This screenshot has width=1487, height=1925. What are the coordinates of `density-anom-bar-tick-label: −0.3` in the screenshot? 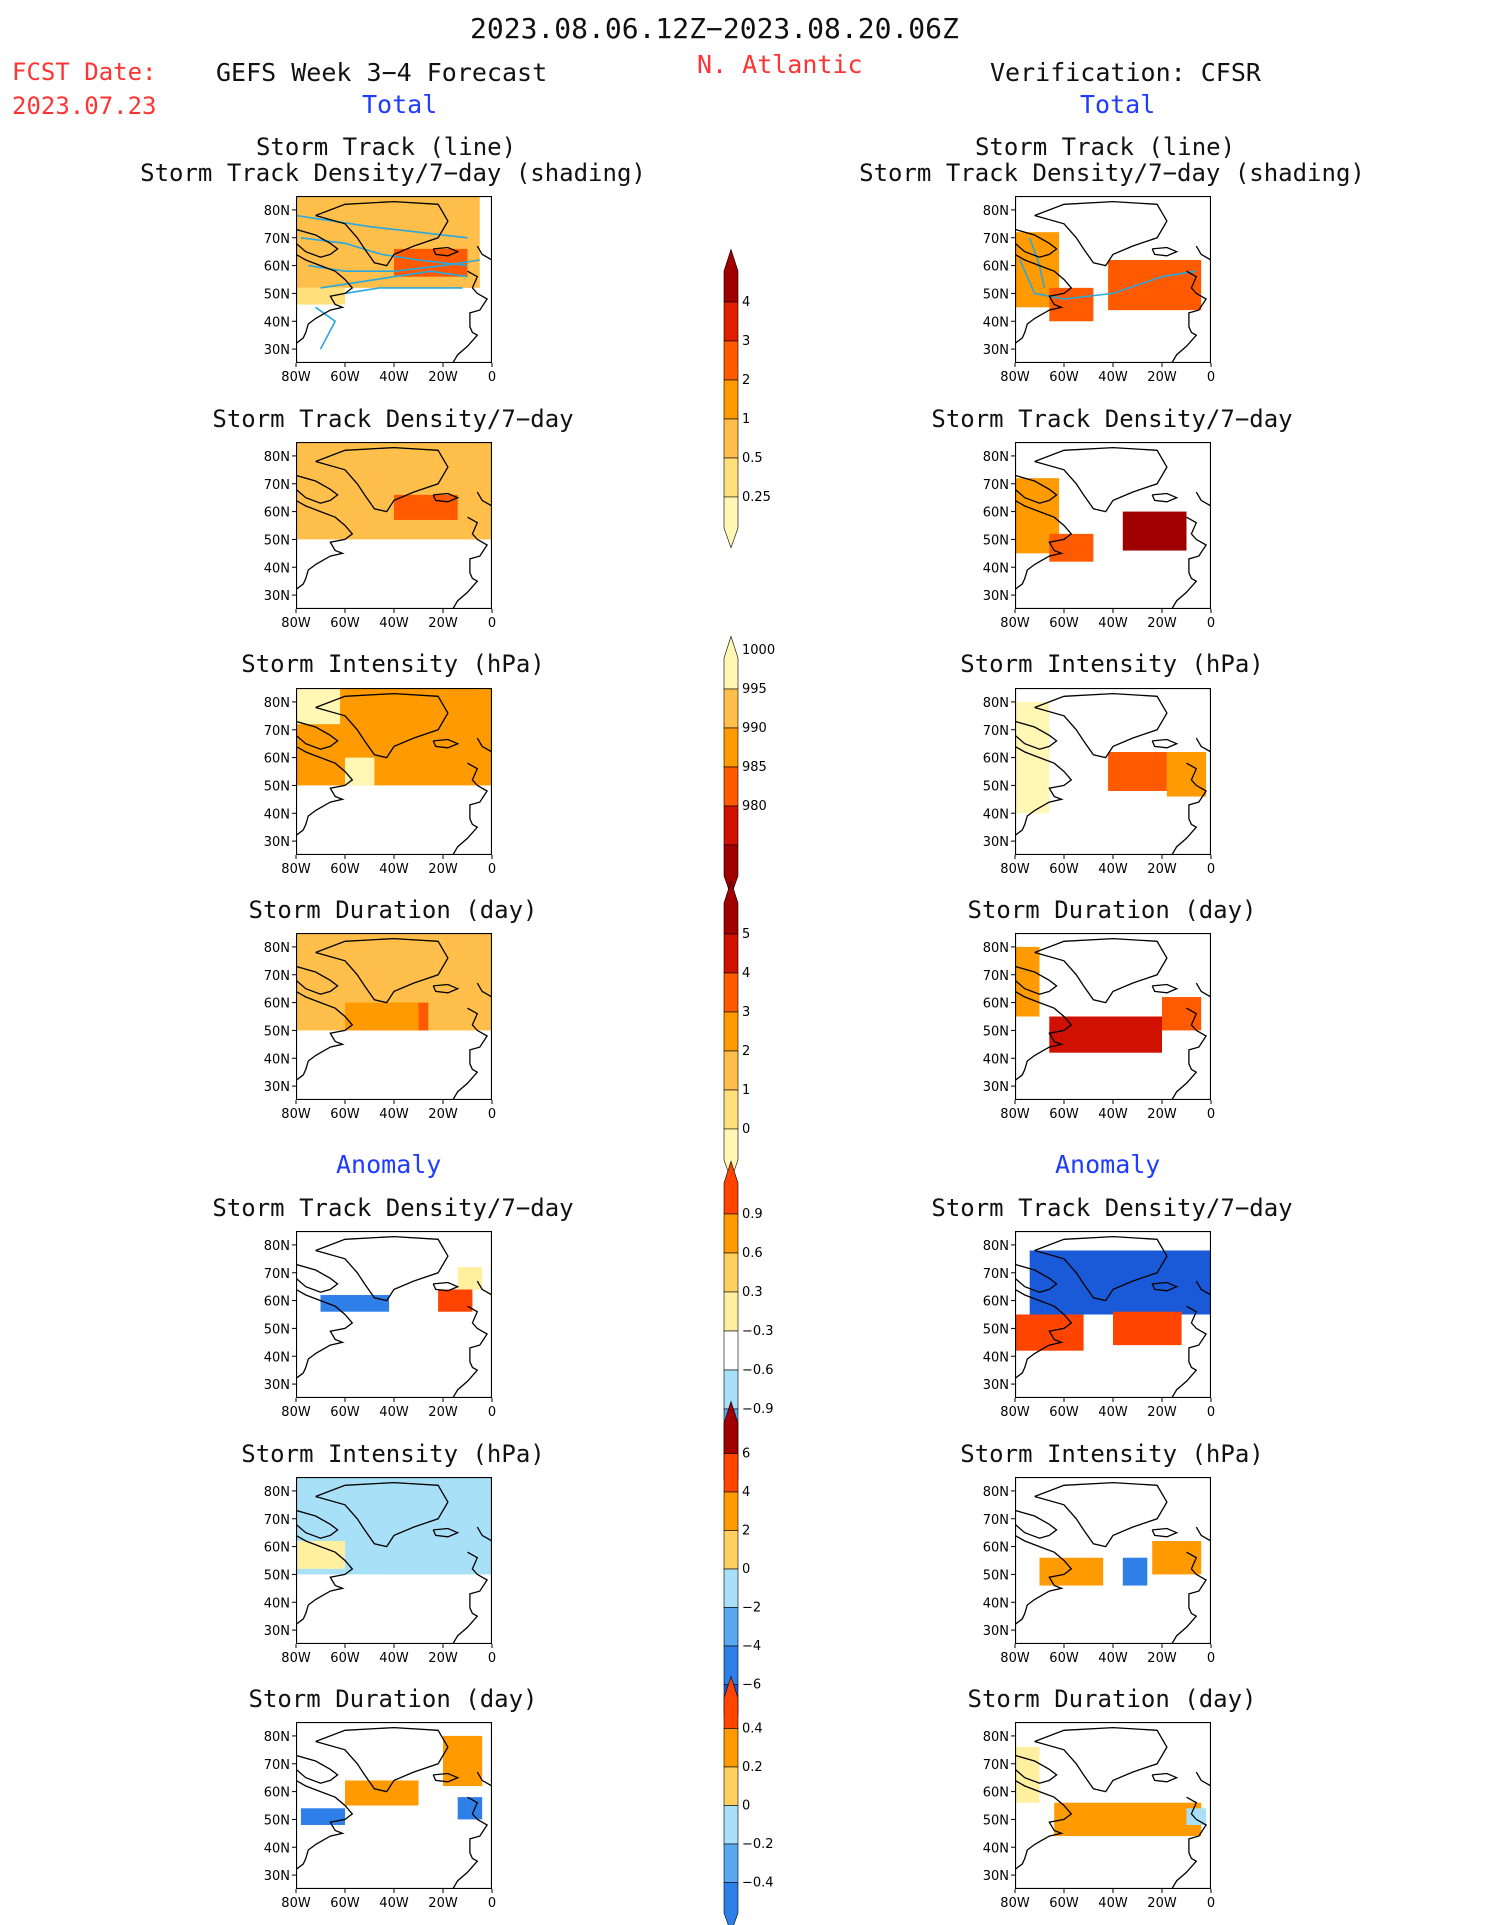 It's located at (758, 1331).